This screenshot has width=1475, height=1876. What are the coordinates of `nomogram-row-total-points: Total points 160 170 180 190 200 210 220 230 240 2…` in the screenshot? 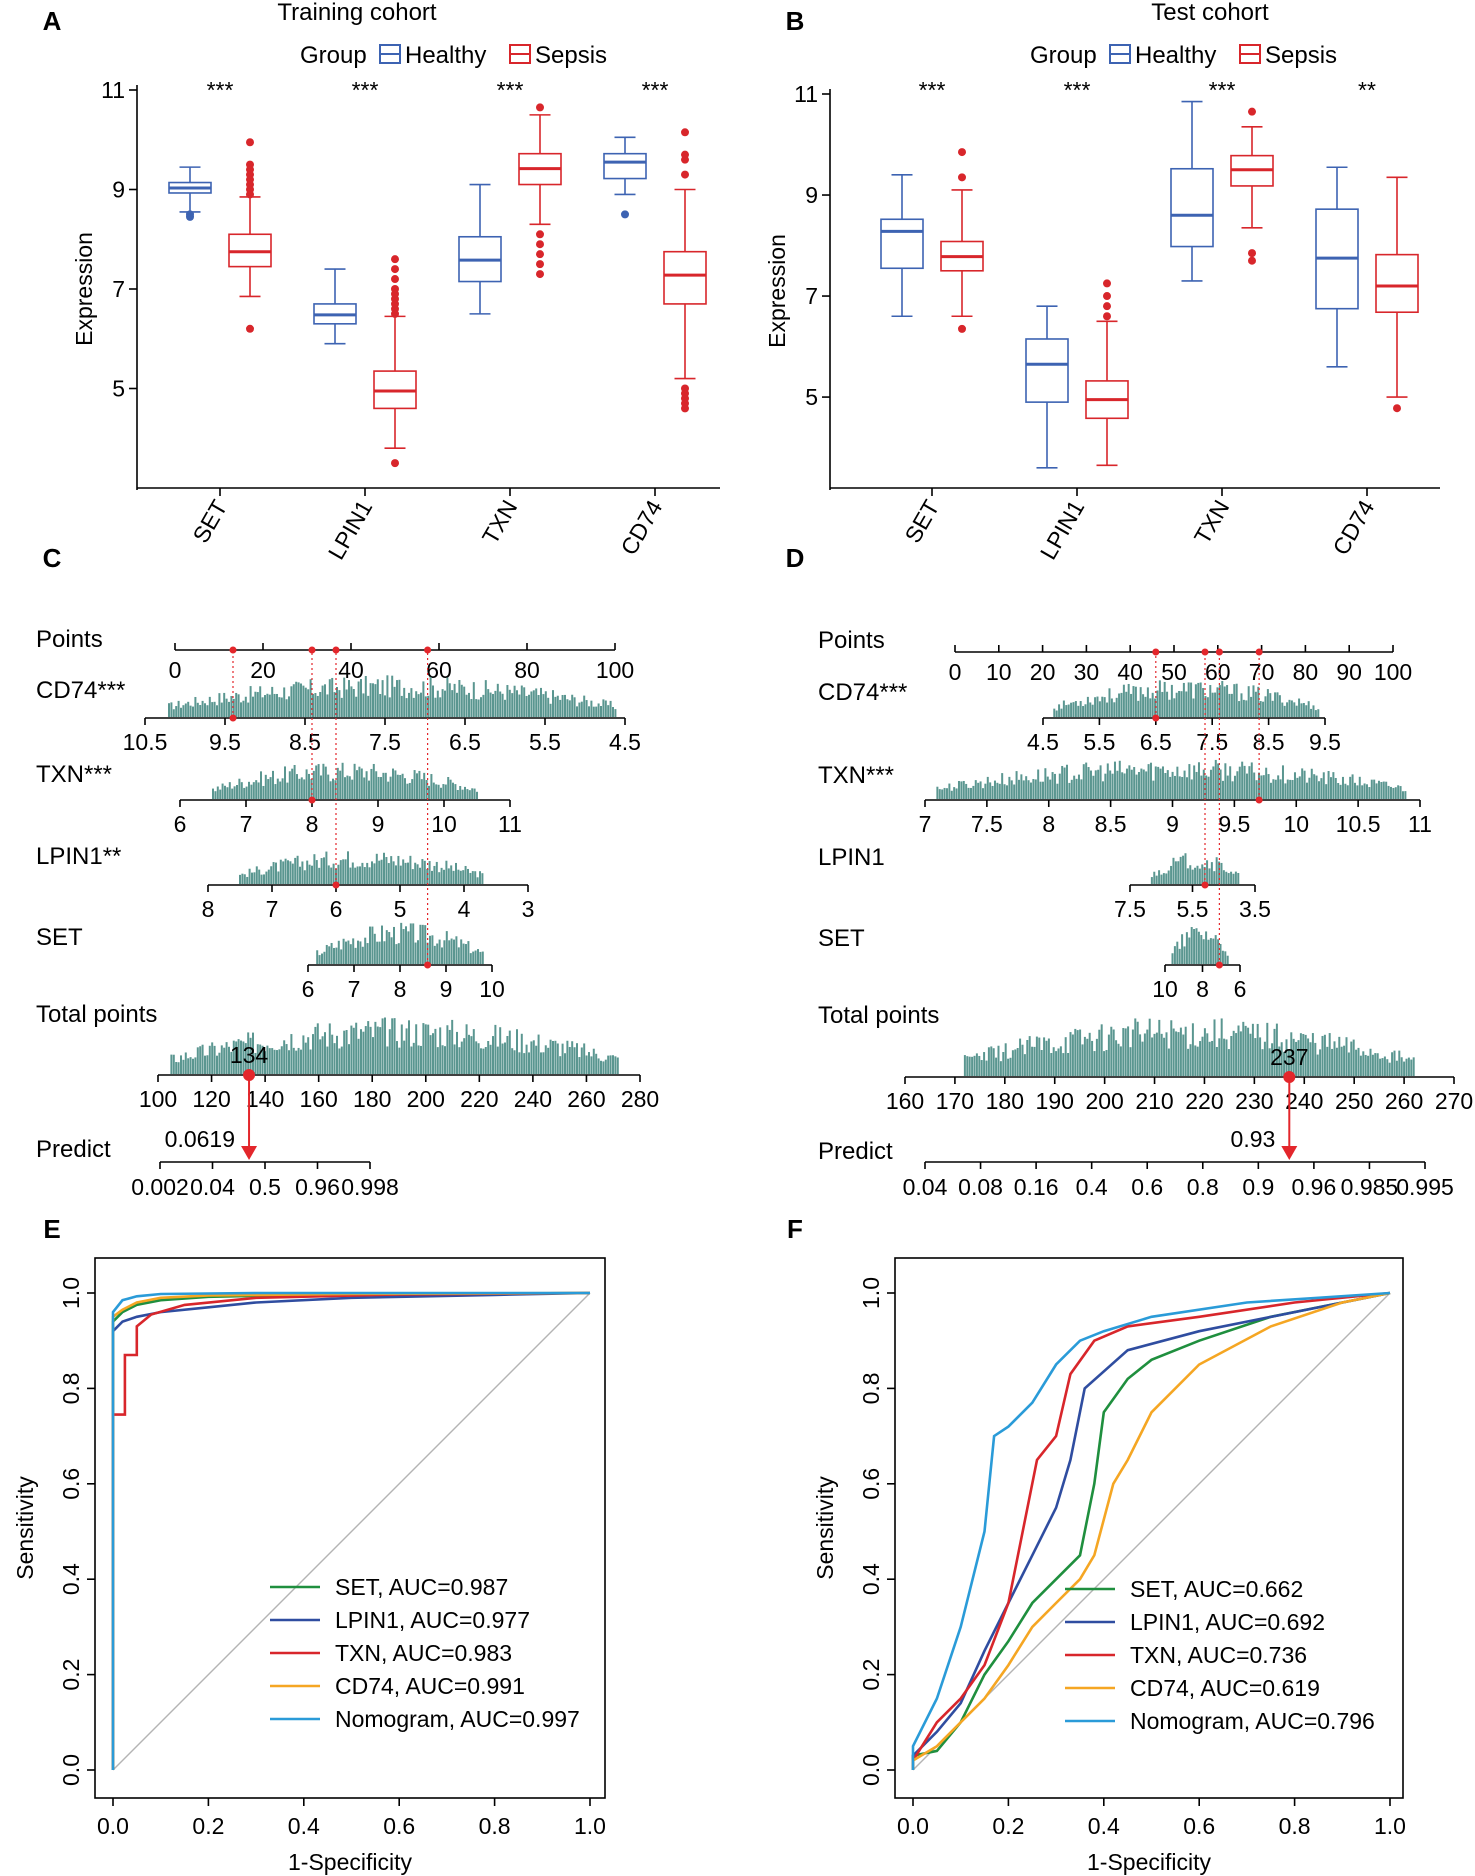 It's located at (1145, 1081).